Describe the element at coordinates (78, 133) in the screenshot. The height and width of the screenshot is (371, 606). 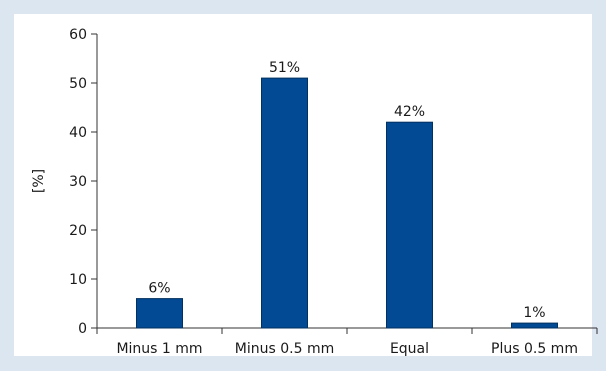
I see `y-tick-label: 40` at that location.